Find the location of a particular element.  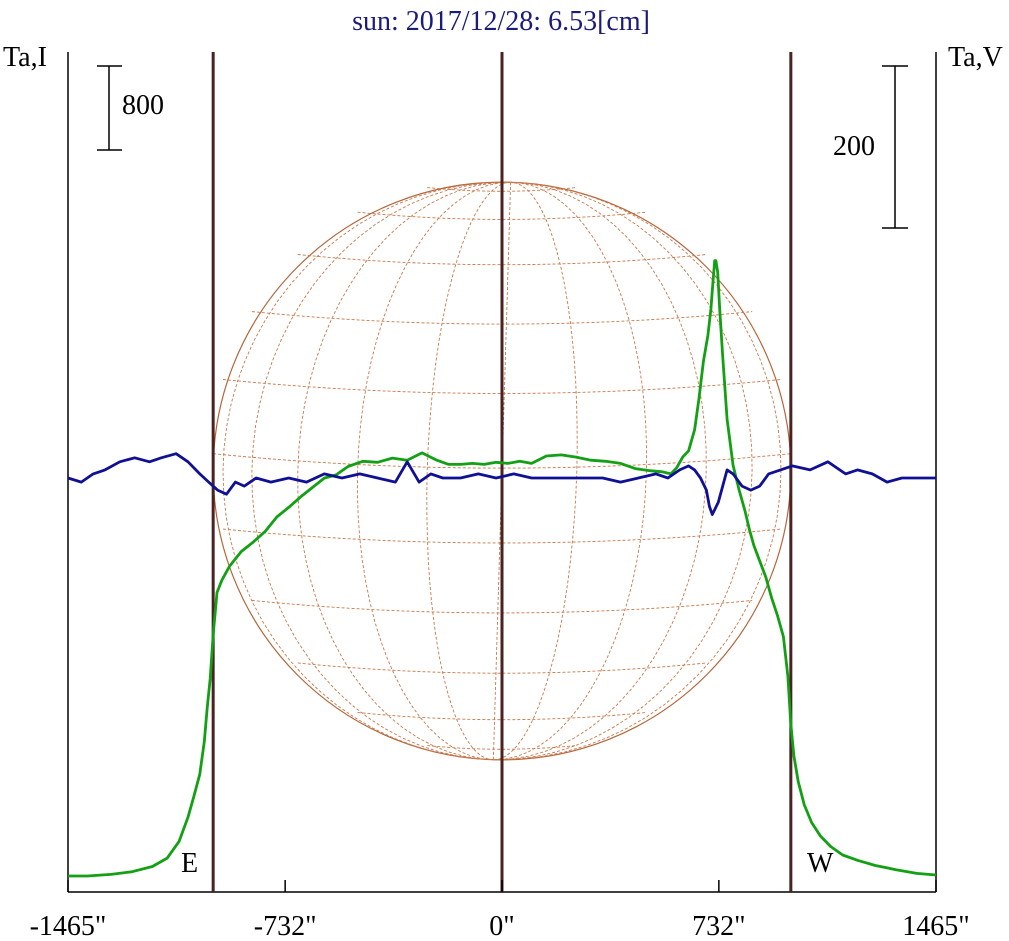

x-axis: -1465" -732" 0" 732" 1465" is located at coordinates (500, 910).